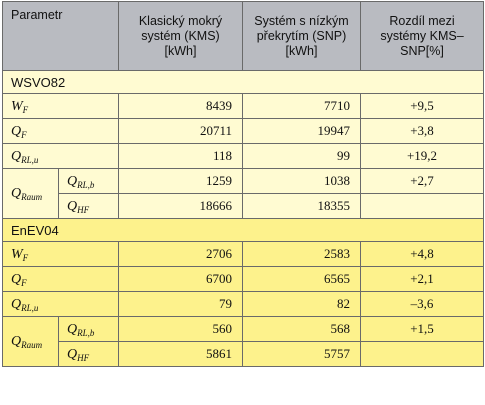  I want to click on snp-value: 568, so click(301, 329).